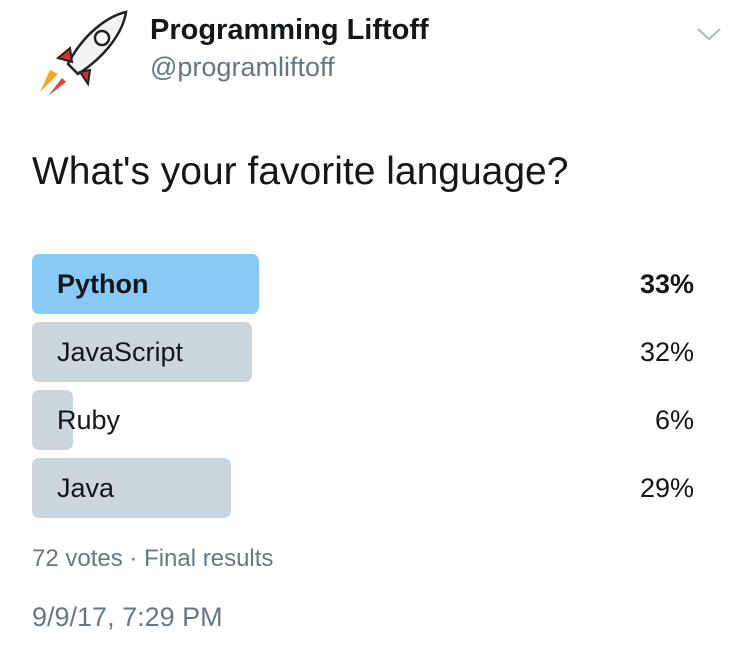 This screenshot has width=750, height=656. Describe the element at coordinates (300, 171) in the screenshot. I see `poll-question: What's your favorite language?` at that location.